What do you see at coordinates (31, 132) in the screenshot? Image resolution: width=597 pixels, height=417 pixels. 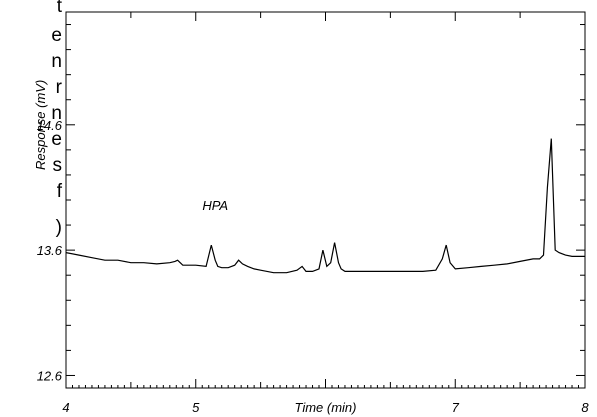 I see `cropped-caption-fragment: t e n r n e s f )` at bounding box center [31, 132].